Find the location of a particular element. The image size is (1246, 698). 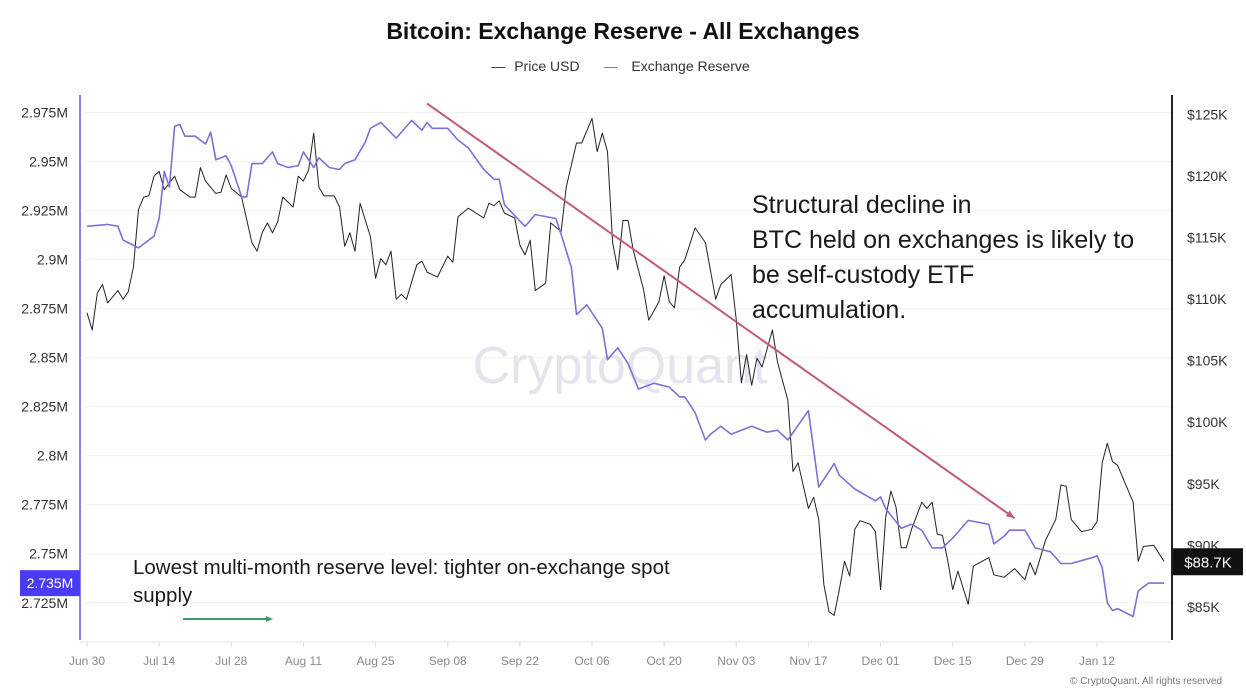

y-left-tick-label: 2.825M is located at coordinates (44, 407).